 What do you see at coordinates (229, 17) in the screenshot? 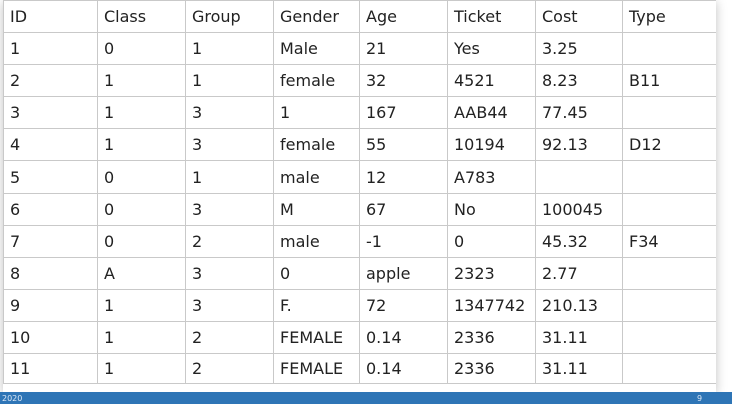
I see `column-header-group: Group` at bounding box center [229, 17].